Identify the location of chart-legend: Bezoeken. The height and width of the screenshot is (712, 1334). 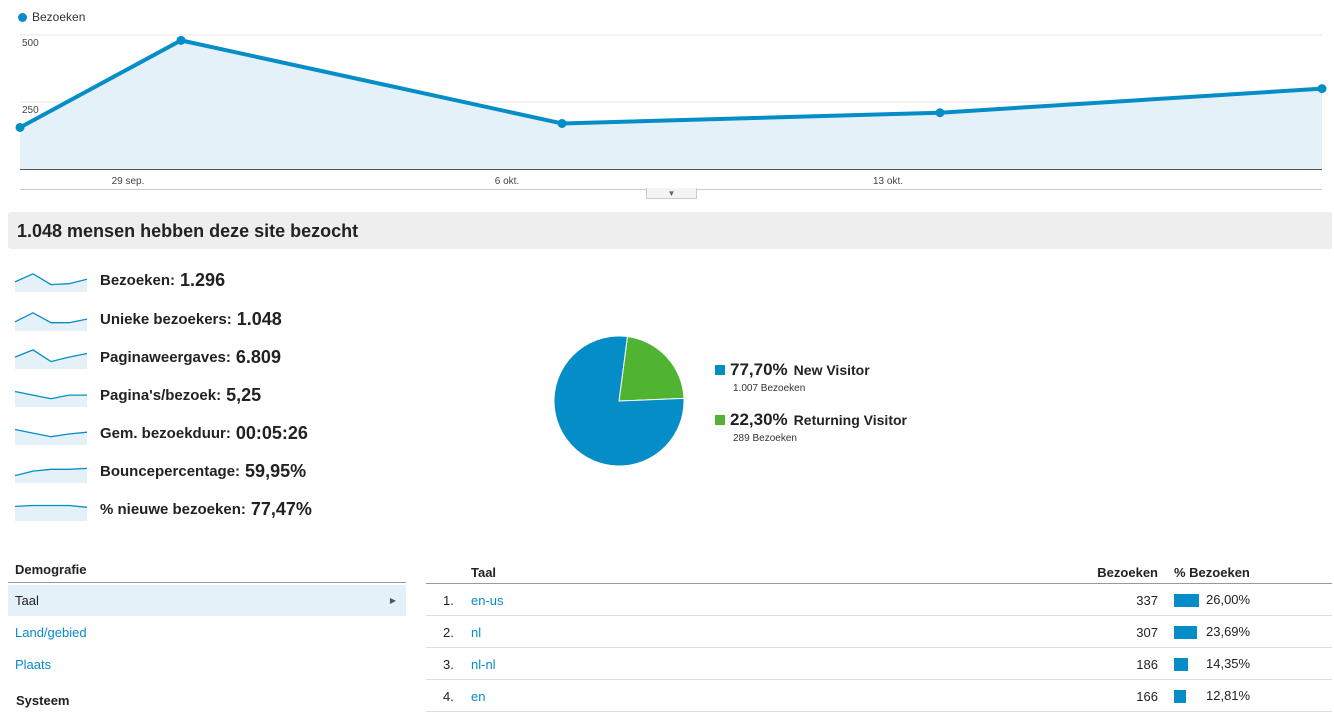
(51, 17).